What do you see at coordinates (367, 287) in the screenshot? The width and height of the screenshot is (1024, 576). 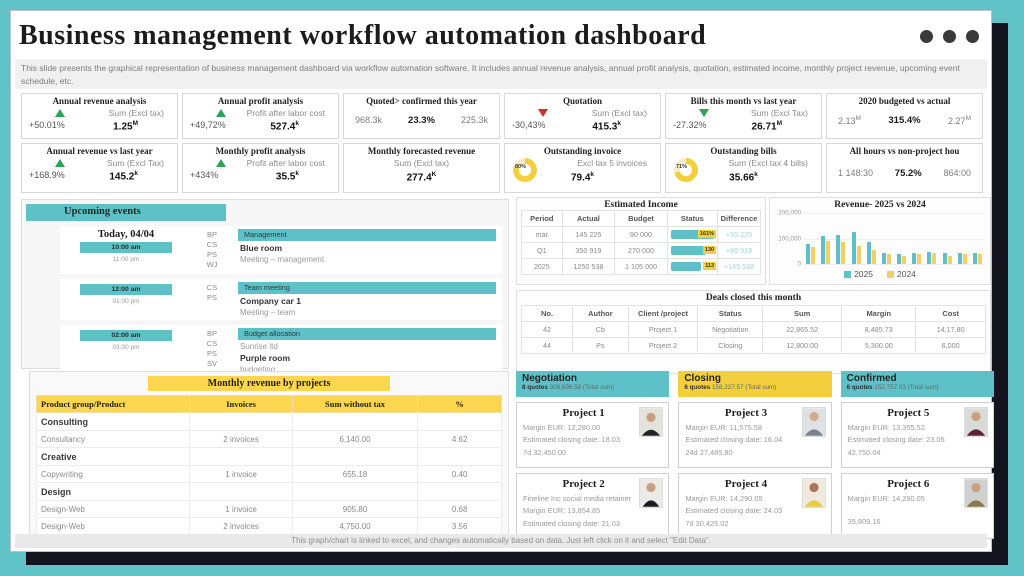 I see `event-category-bar: Team meeting` at bounding box center [367, 287].